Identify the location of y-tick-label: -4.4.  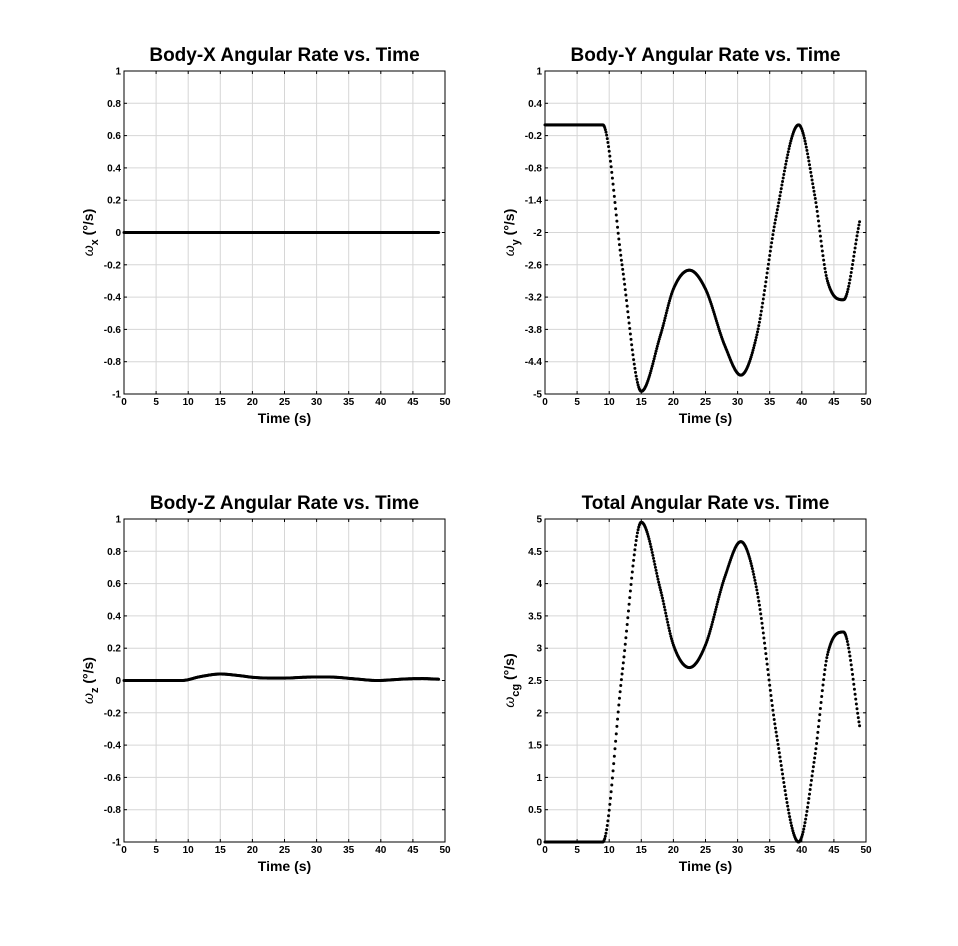
(534, 362).